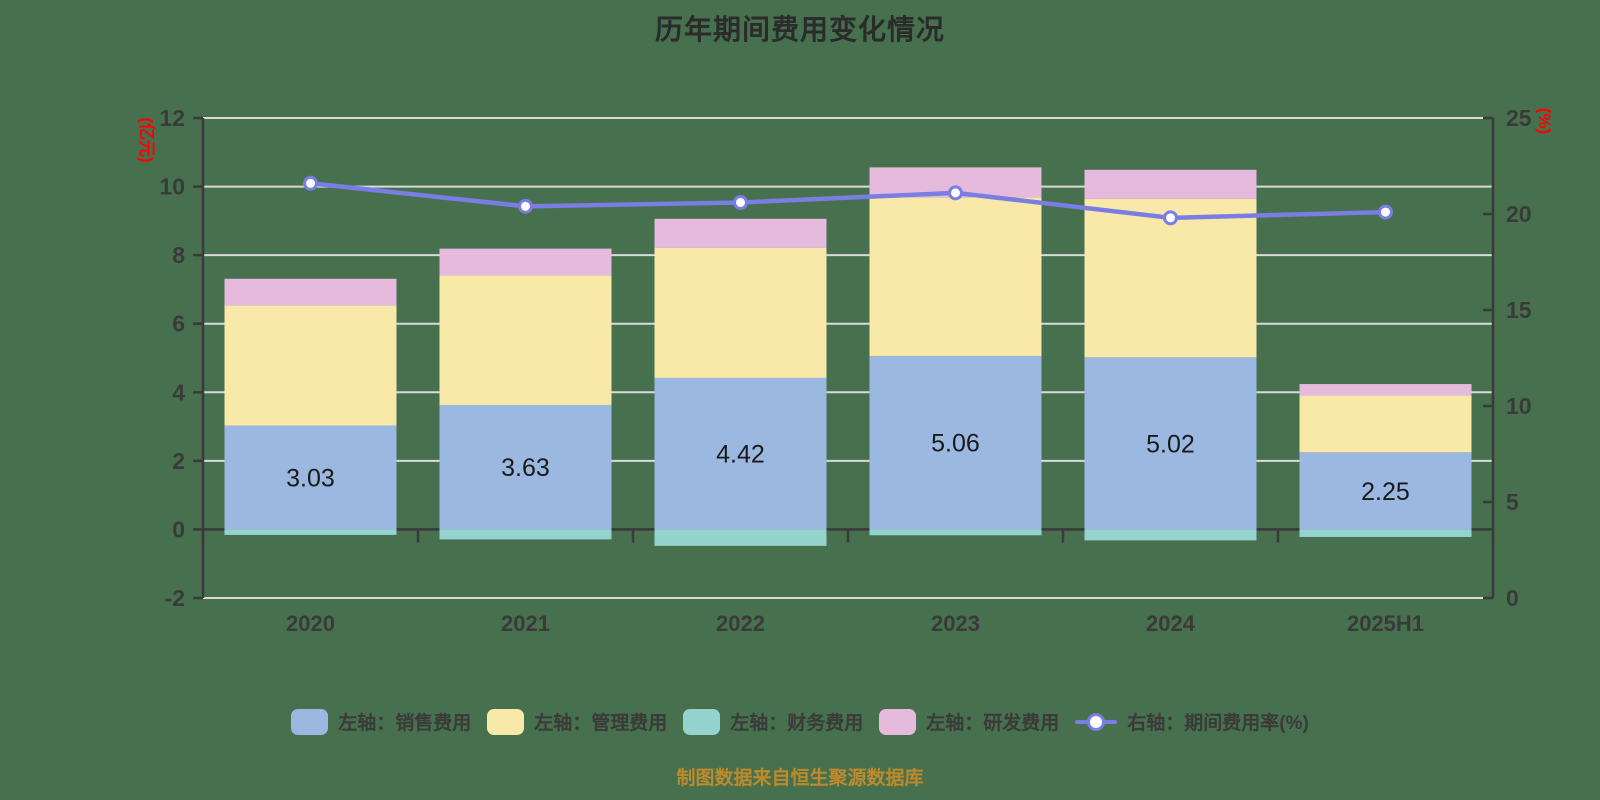 Image resolution: width=1600 pixels, height=800 pixels. What do you see at coordinates (525, 623) in the screenshot?
I see `x-axis-label-2021: 2021` at bounding box center [525, 623].